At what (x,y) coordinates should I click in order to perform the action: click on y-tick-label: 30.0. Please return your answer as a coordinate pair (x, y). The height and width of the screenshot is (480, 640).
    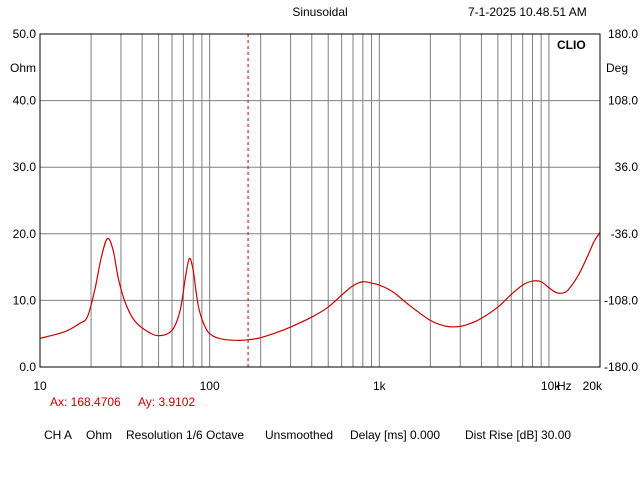
    Looking at the image, I should click on (25, 167).